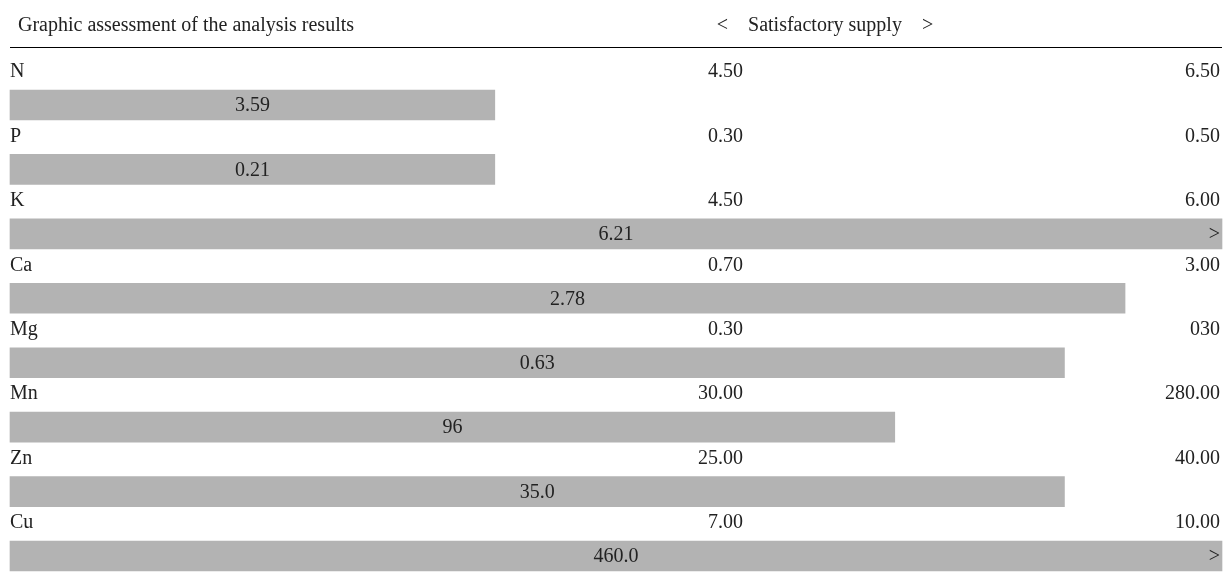 The height and width of the screenshot is (572, 1224). I want to click on annotation: 0.50, so click(1202, 134).